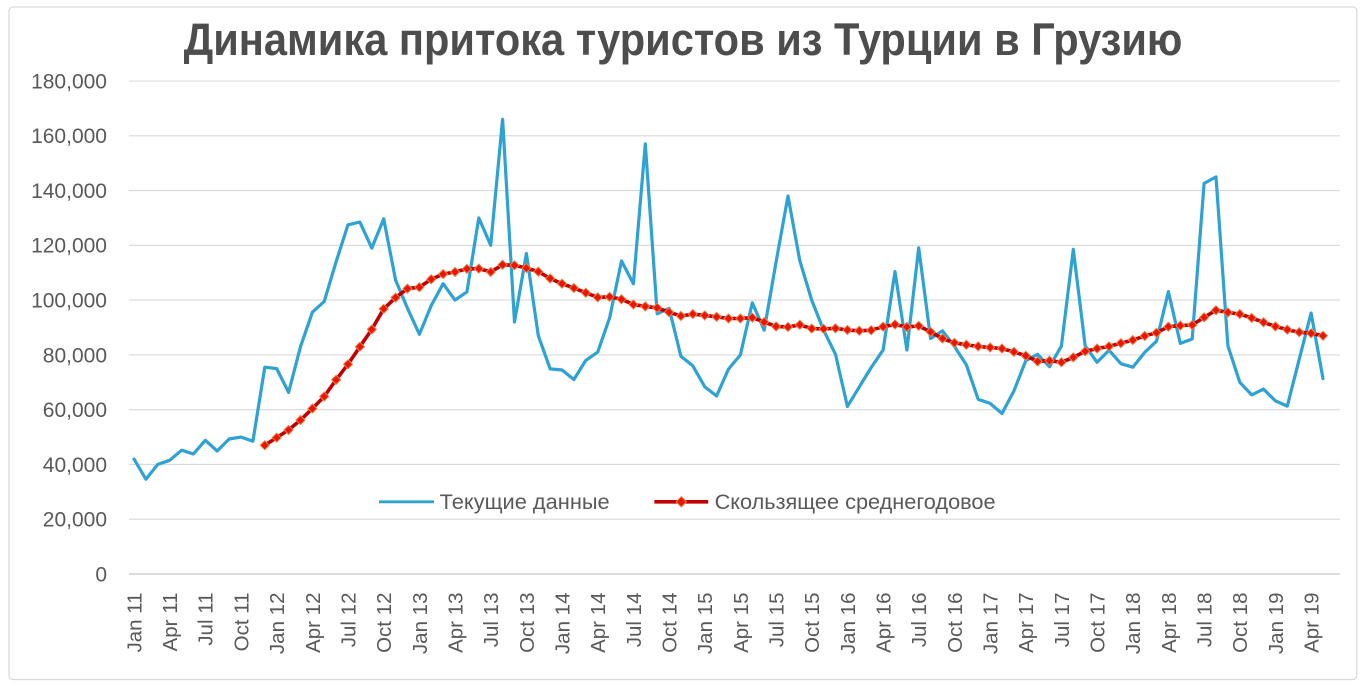 This screenshot has width=1366, height=688. I want to click on svg-text: Oct 18, so click(1240, 623).